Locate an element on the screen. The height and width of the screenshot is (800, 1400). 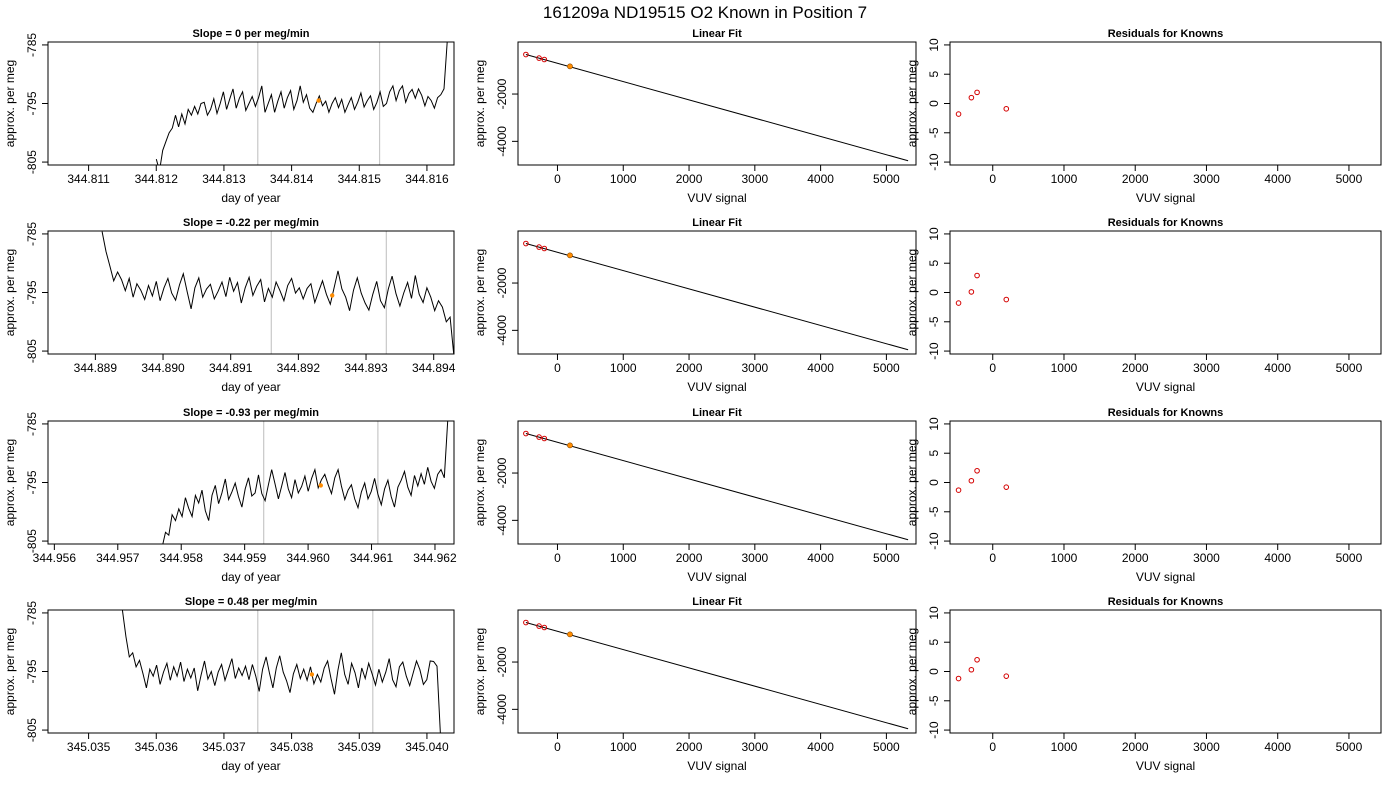
panel-title: Slope = 0 per meg/min is located at coordinates (250, 34).